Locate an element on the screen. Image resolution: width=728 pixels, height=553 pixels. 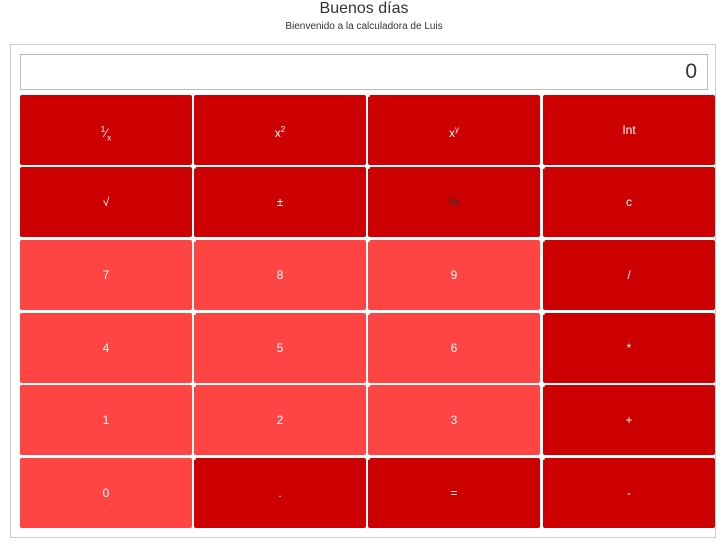
power-button: xy is located at coordinates (454, 130).